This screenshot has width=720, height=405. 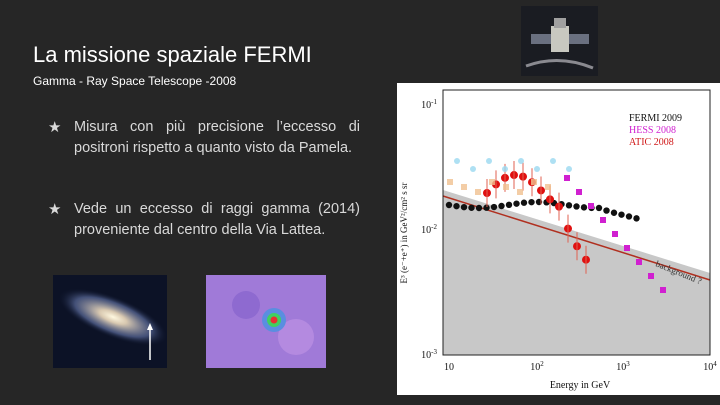 I want to click on tick-label: 10⁻¹, so click(x=429, y=104).